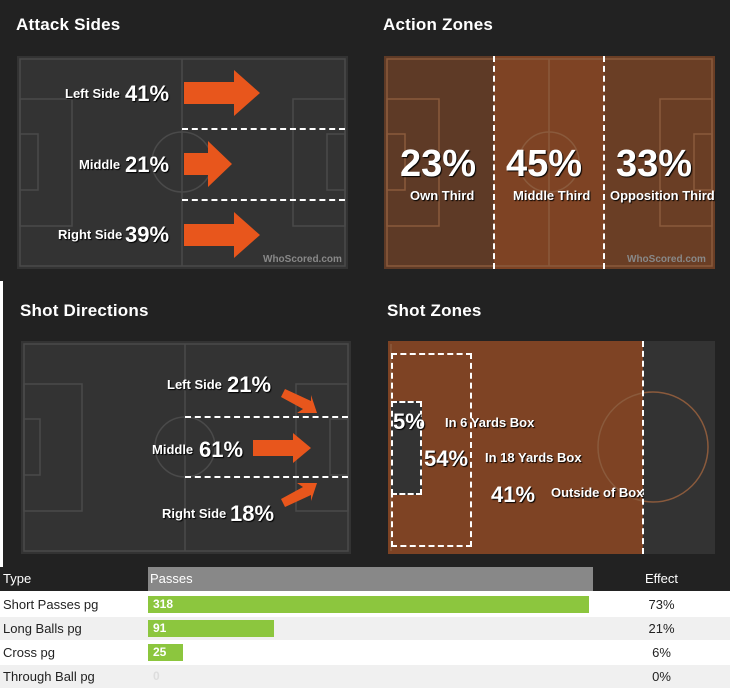 Image resolution: width=730 pixels, height=688 pixels. What do you see at coordinates (662, 195) in the screenshot?
I see `opposition-third-label: Opposition Third` at bounding box center [662, 195].